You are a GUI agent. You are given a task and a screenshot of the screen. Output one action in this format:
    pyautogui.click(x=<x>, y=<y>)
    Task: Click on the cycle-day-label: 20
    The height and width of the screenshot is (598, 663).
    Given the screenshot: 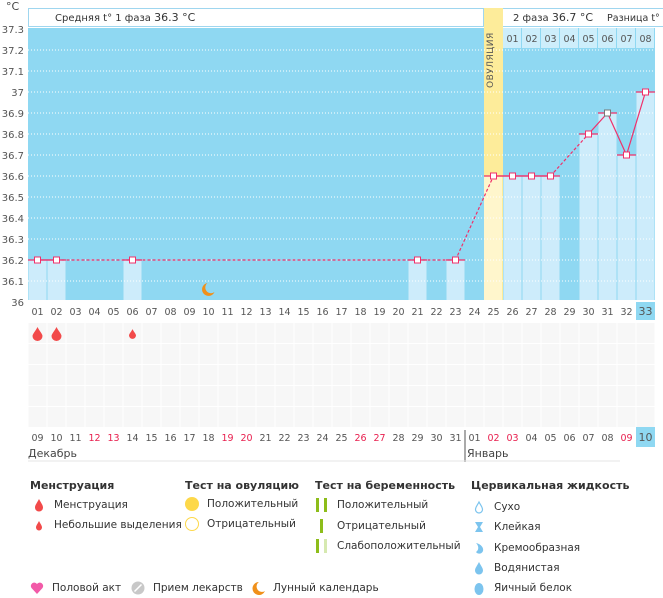 What is the action you would take?
    pyautogui.click(x=398, y=312)
    